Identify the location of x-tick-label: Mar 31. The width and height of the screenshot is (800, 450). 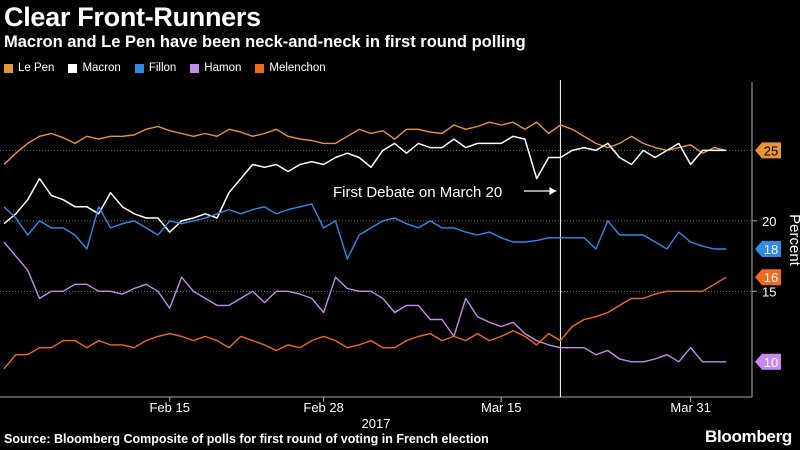
(690, 407).